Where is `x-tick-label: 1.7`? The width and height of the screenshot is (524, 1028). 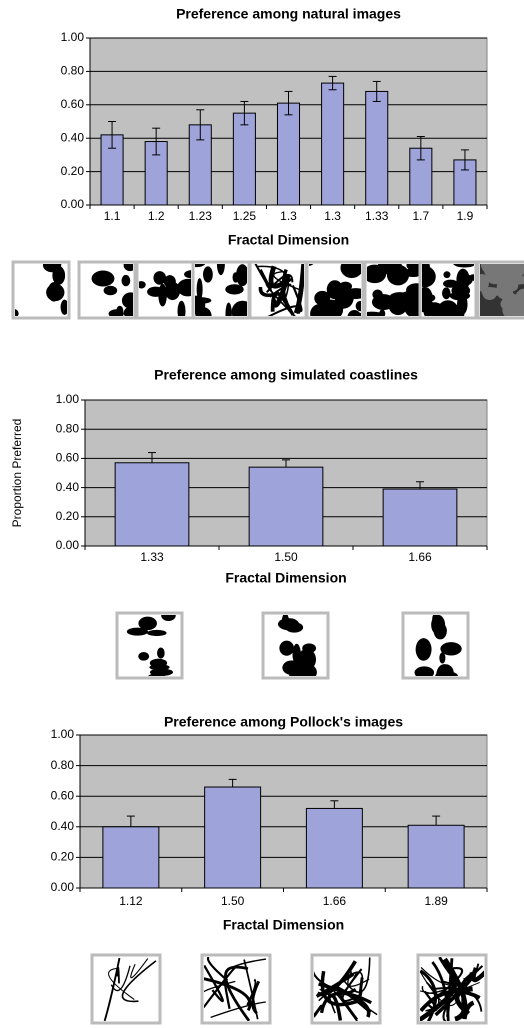 x-tick-label: 1.7 is located at coordinates (420, 216).